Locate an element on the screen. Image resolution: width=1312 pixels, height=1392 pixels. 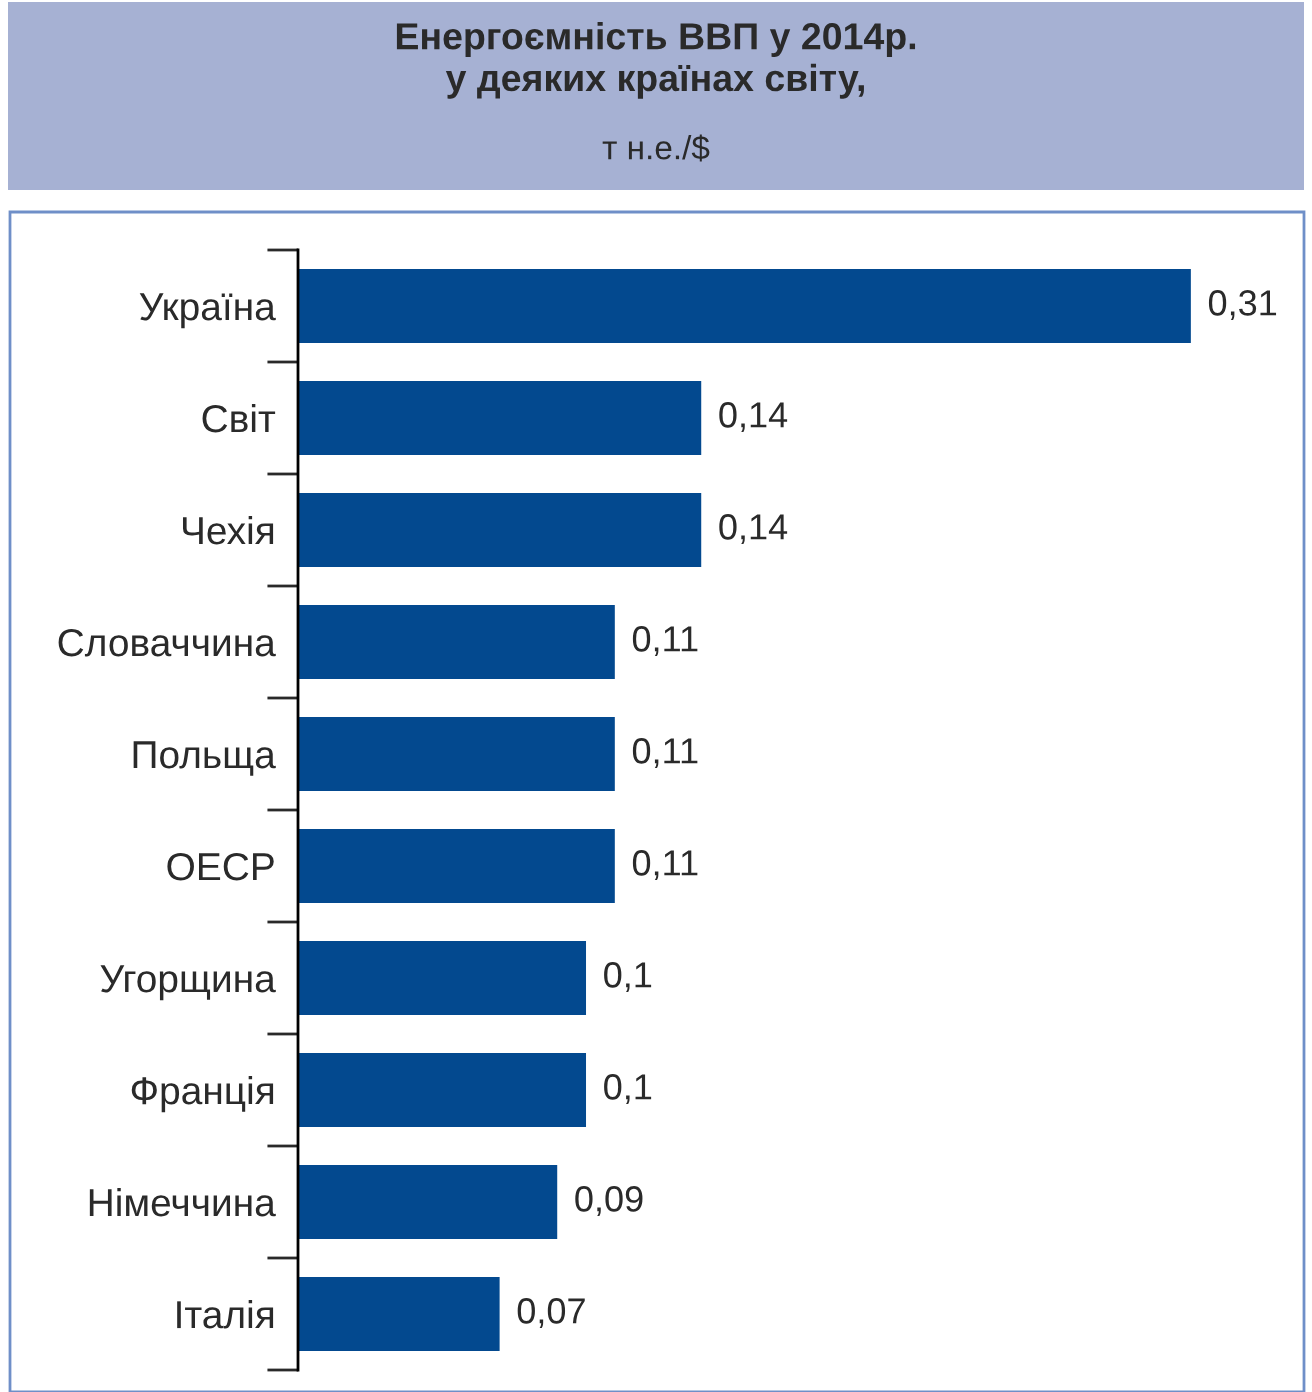
chart-title: Енергоємність ВВП у 2014р. у деяких країнах світу, is located at coordinates (656, 60).